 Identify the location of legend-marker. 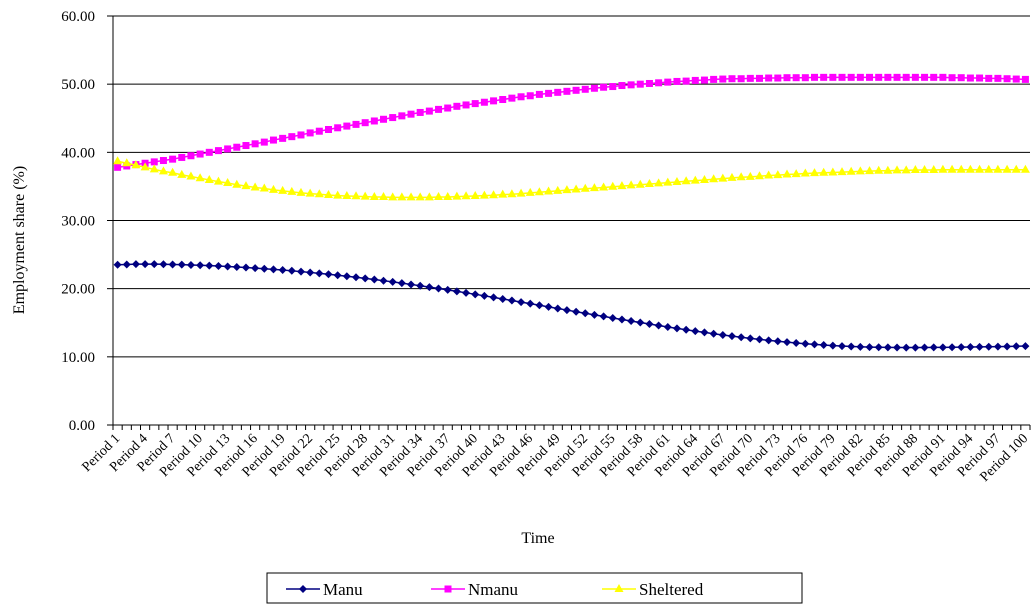
(619, 588).